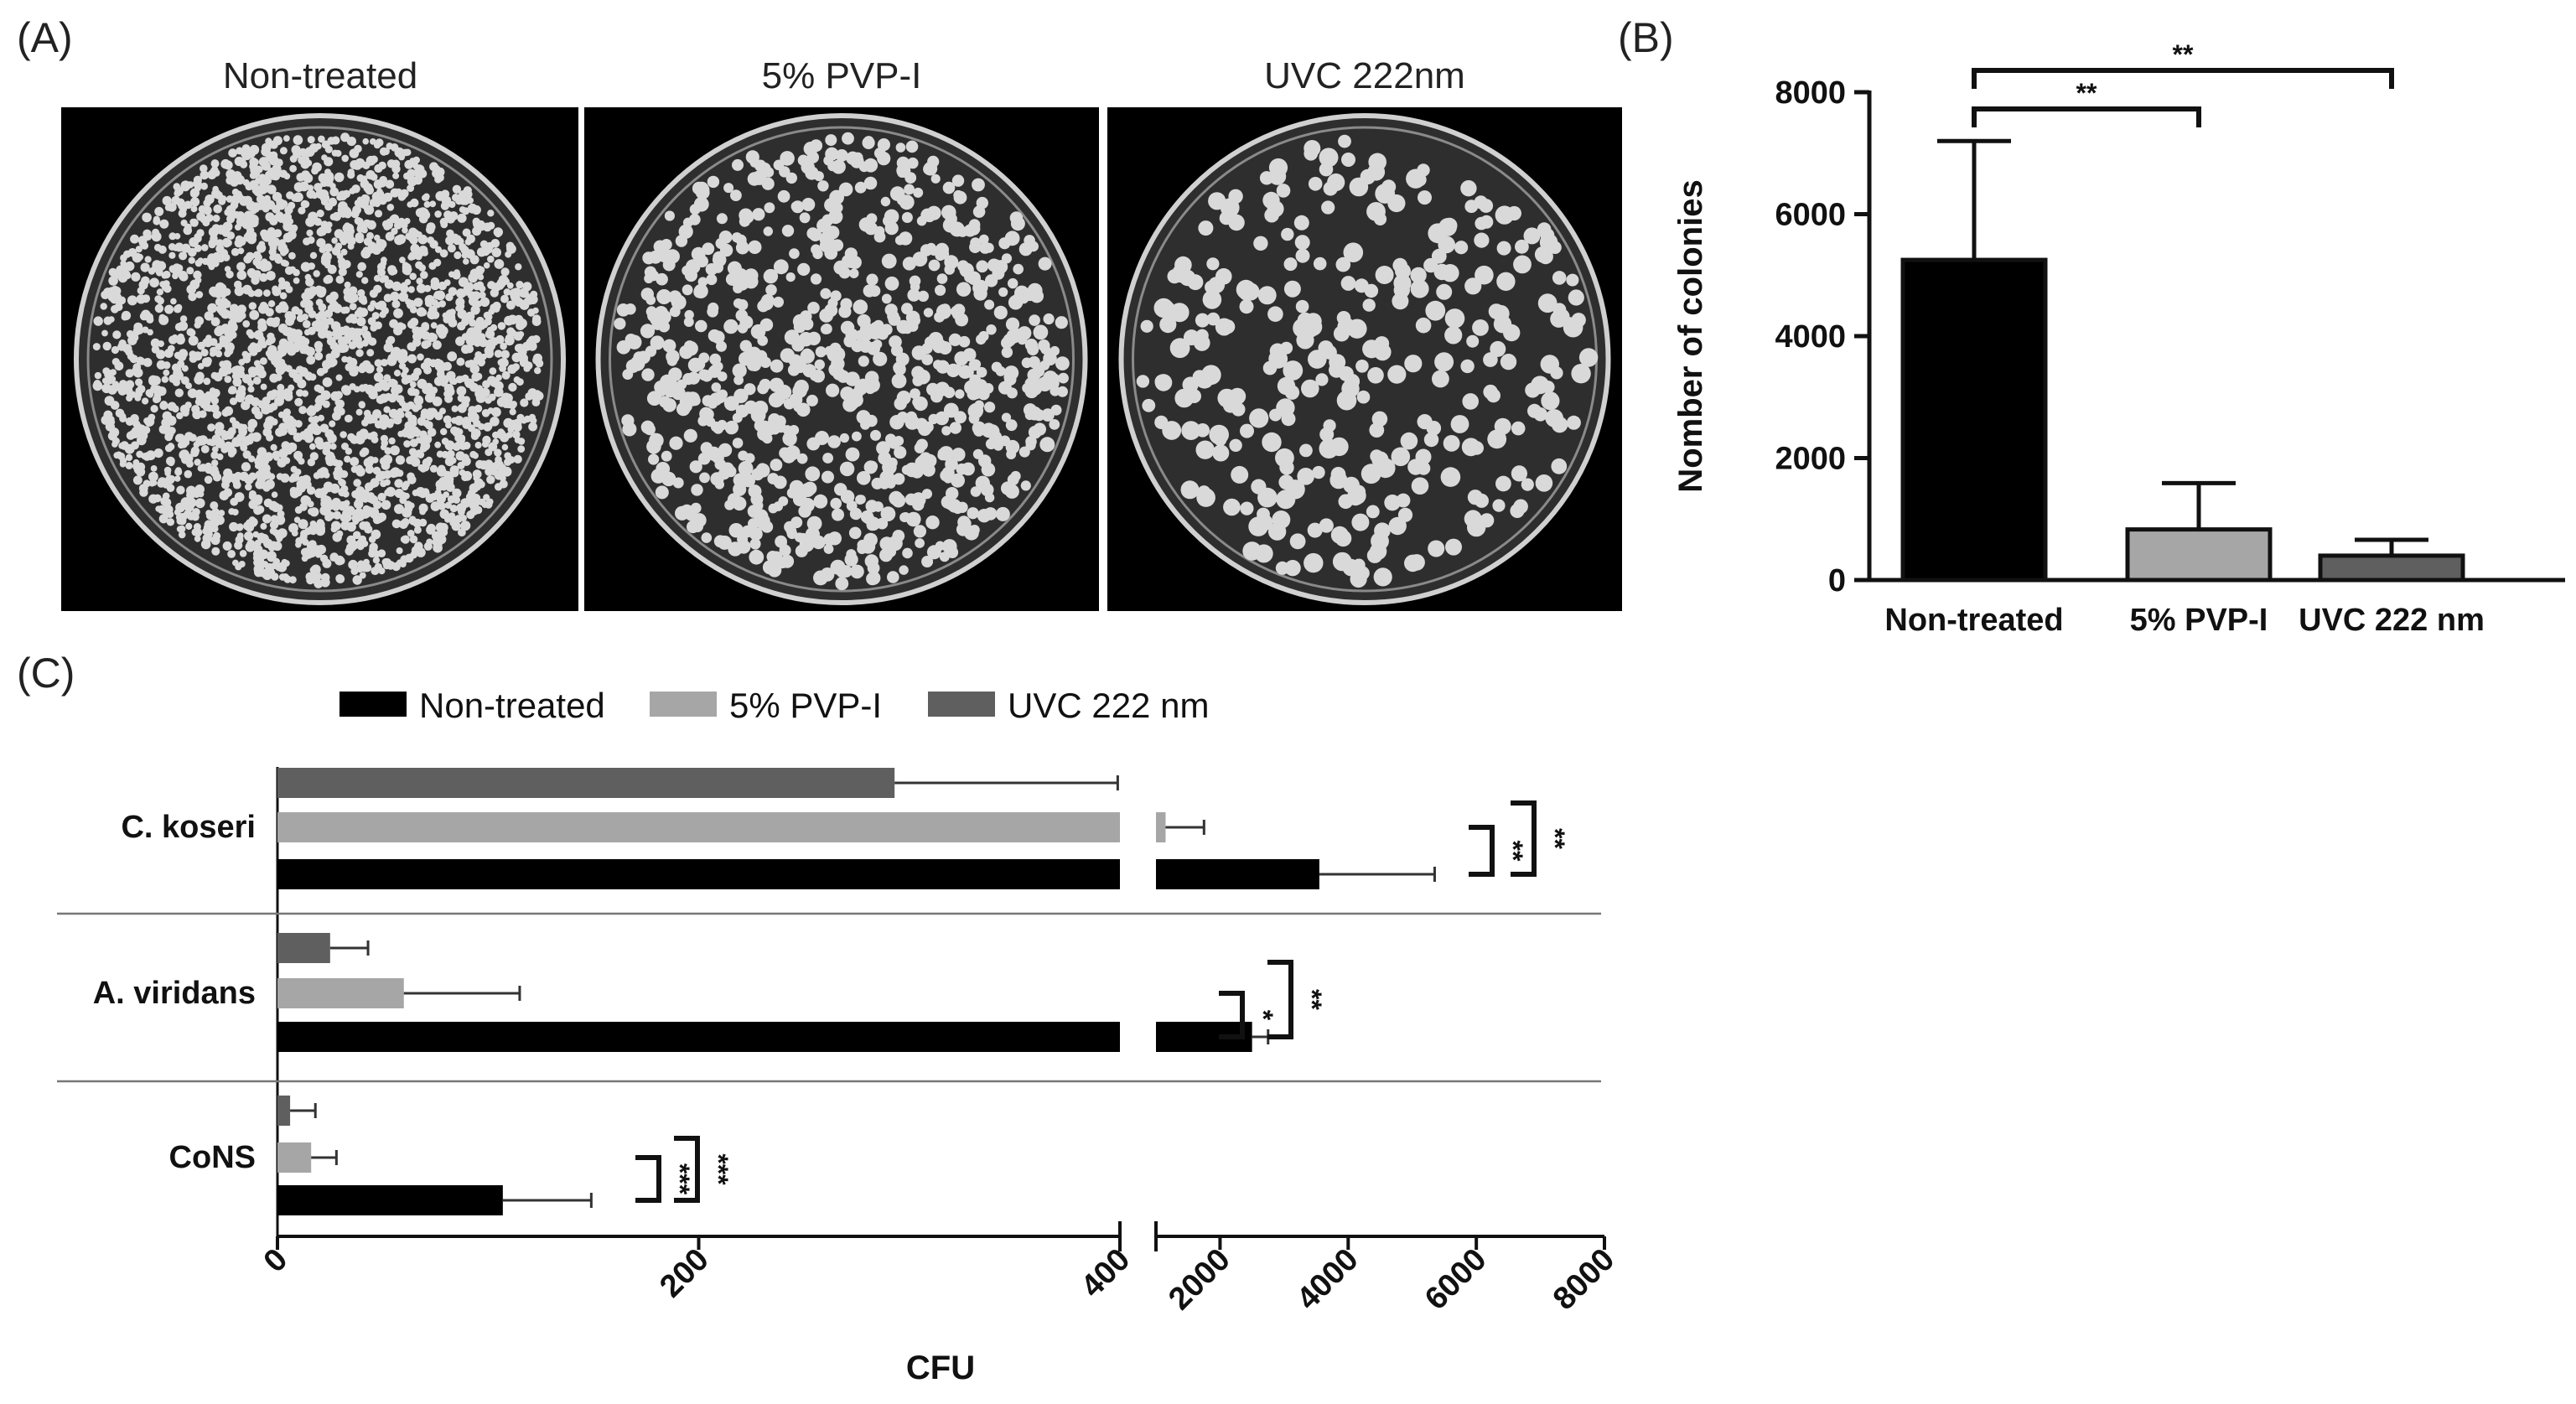  Describe the element at coordinates (46, 673) in the screenshot. I see `panel-label-c: (C)` at that location.